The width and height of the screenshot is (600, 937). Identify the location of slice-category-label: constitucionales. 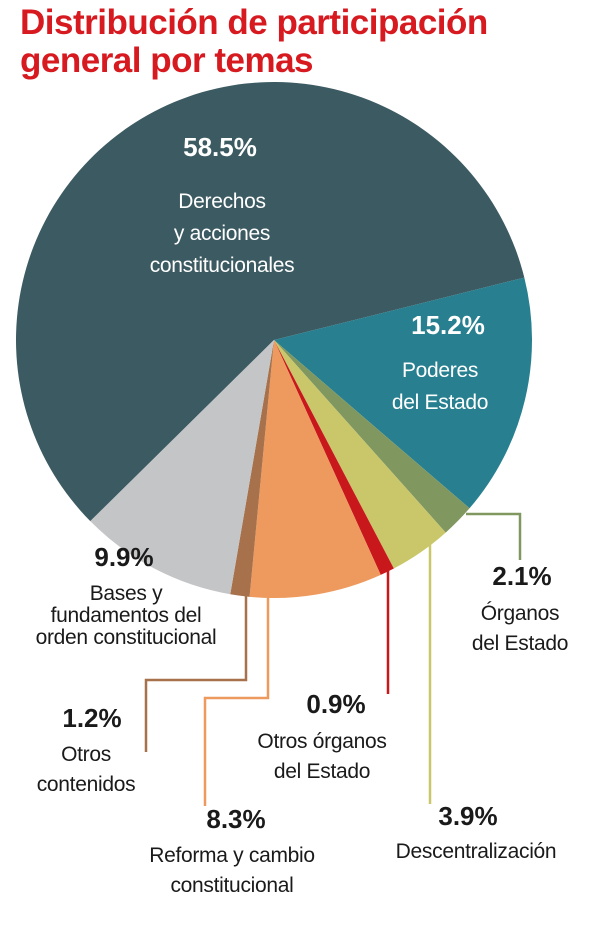
(222, 265).